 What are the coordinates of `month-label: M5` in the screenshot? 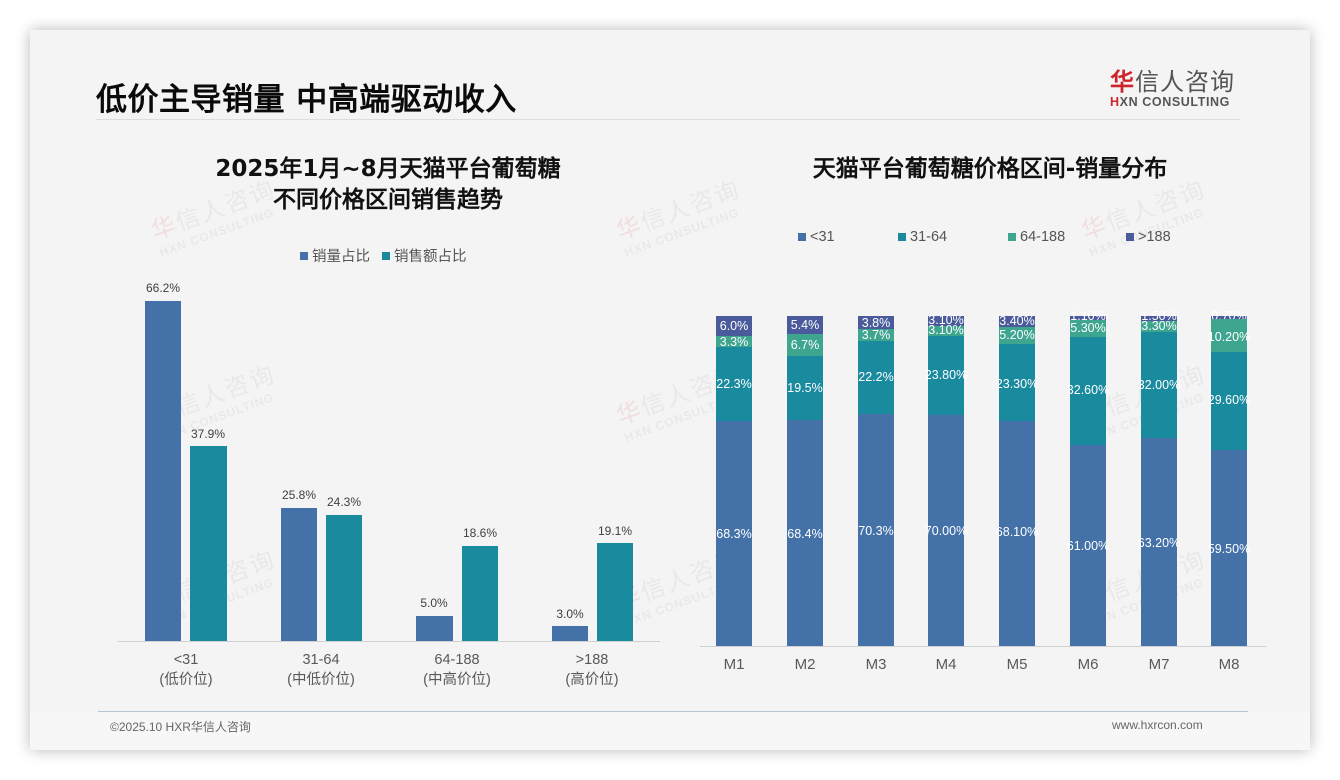 It's located at (1017, 664).